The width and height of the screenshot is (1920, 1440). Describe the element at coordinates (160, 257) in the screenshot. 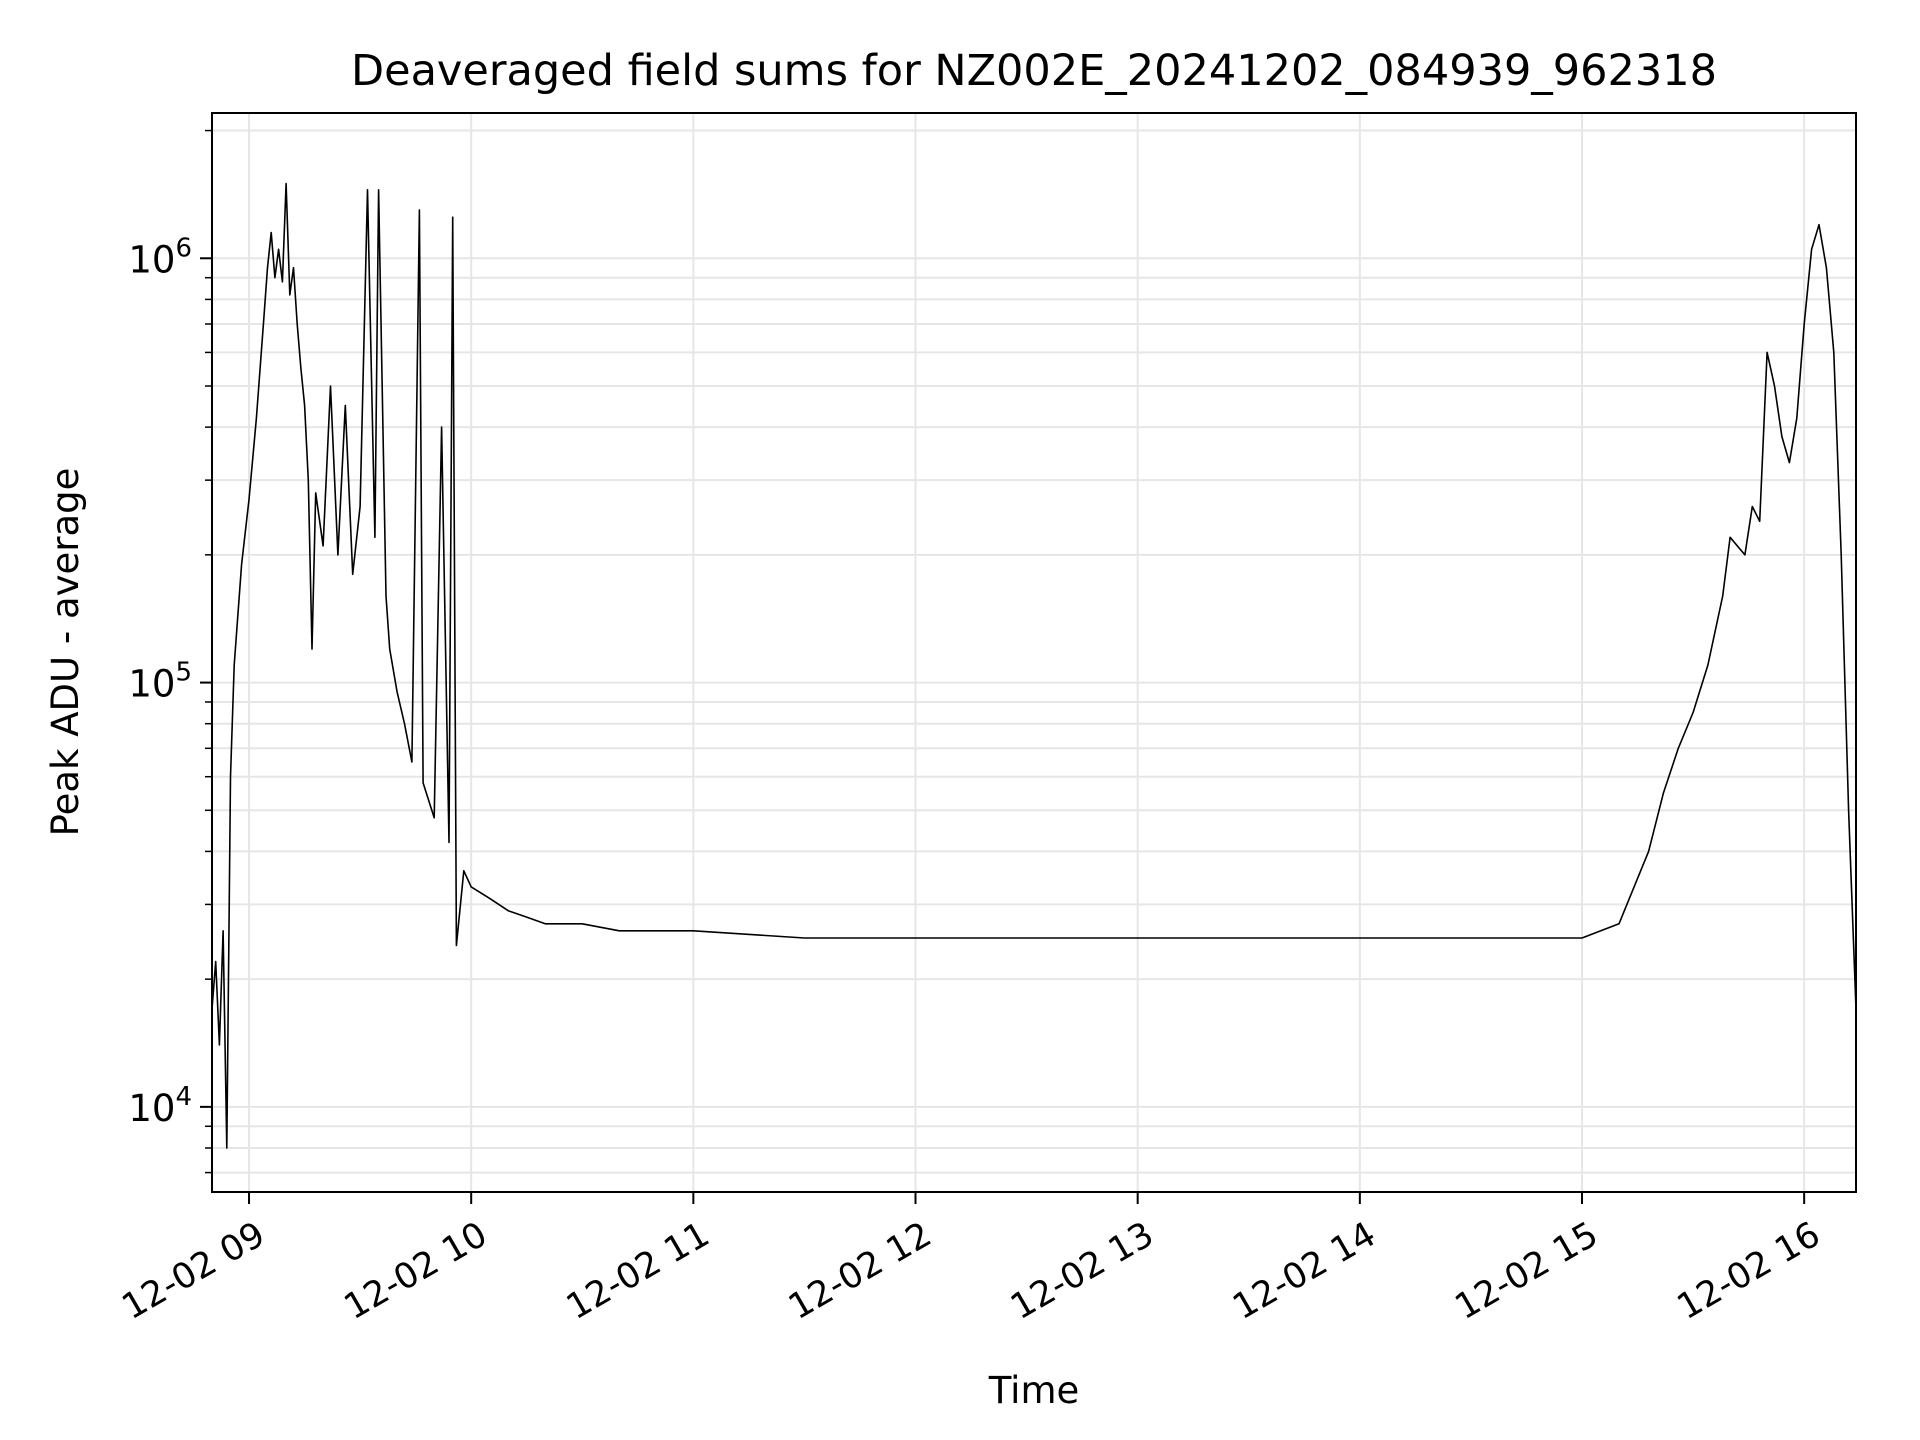

I see `y-tick-label: 106` at that location.